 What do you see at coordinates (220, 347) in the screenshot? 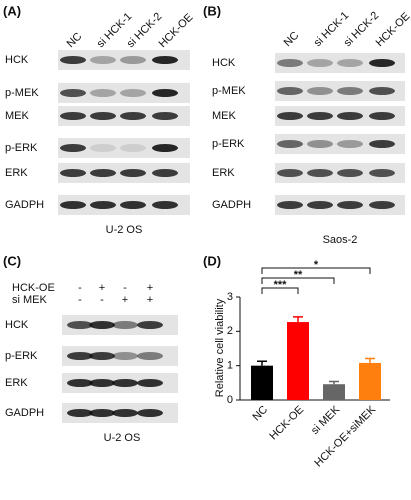
I see `y-axis-label: Relative cell viability` at bounding box center [220, 347].